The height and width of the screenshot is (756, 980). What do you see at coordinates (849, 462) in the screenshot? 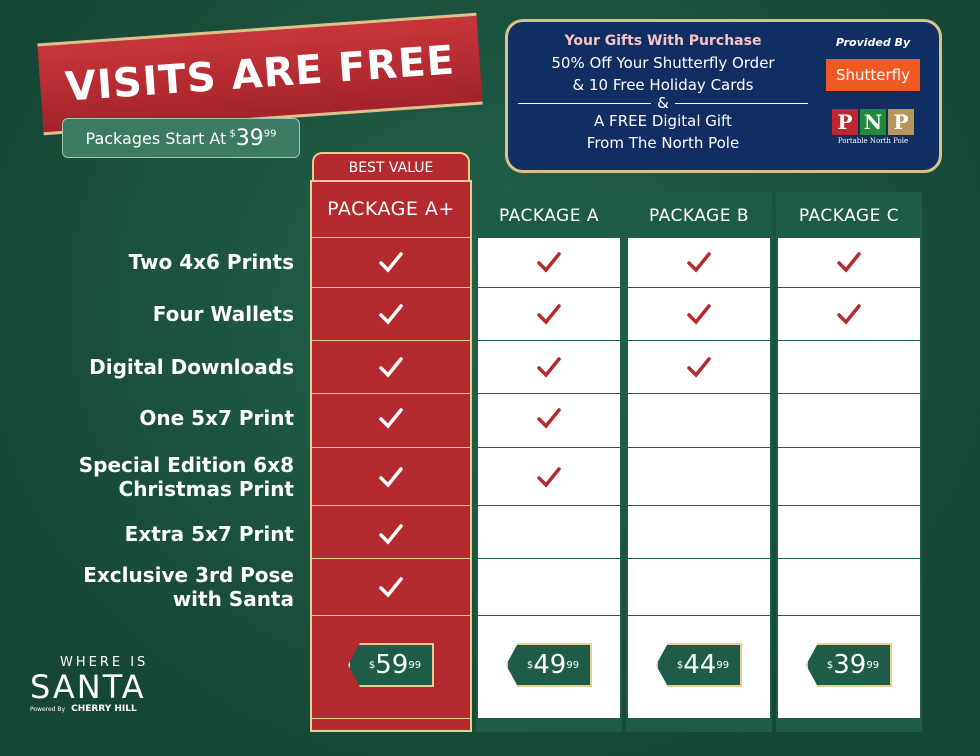
I see `package-c-column` at bounding box center [849, 462].